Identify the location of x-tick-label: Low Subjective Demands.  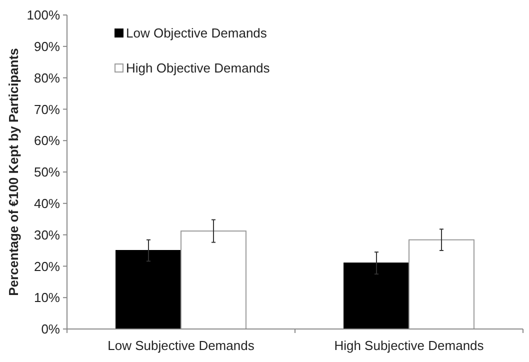
(181, 345).